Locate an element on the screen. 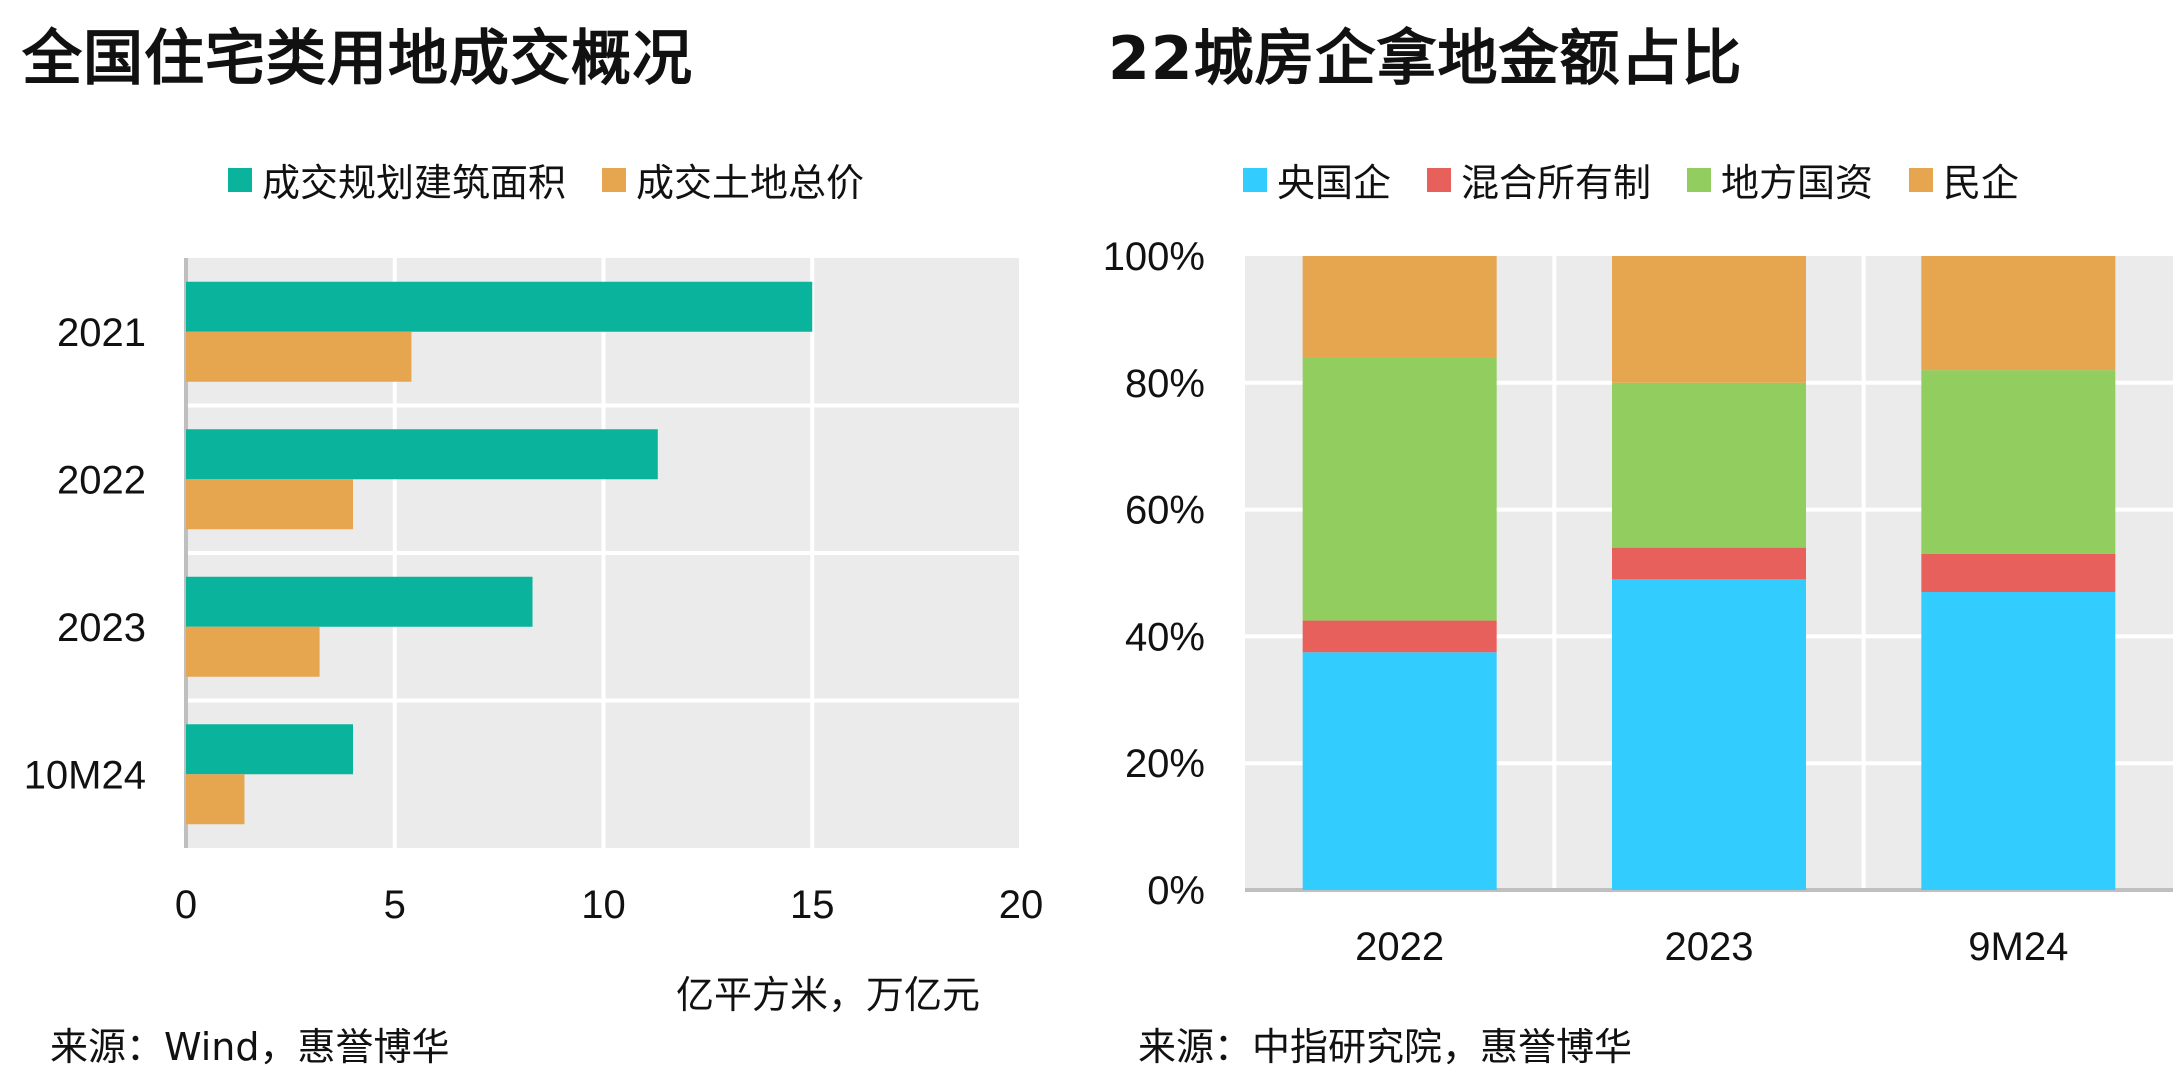 The width and height of the screenshot is (2173, 1083). right-legend-item-soe: 央国企 is located at coordinates (1317, 179).